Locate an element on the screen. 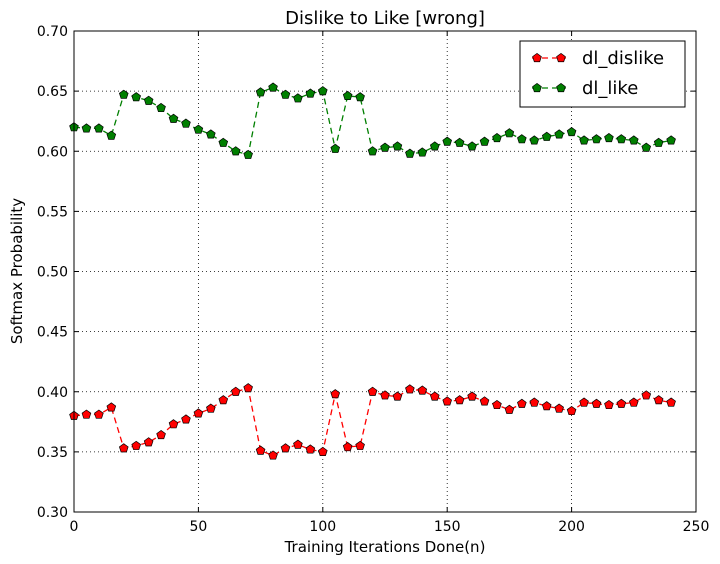 The image size is (720, 564). legend-label: dl_like is located at coordinates (610, 88).